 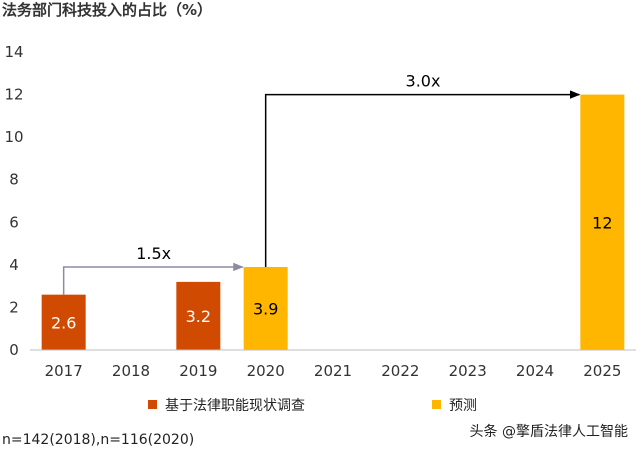 I want to click on x-axis: 2017 2018 2019 2020 2021 2022 2023 2024 2025, so click(x=333, y=371).